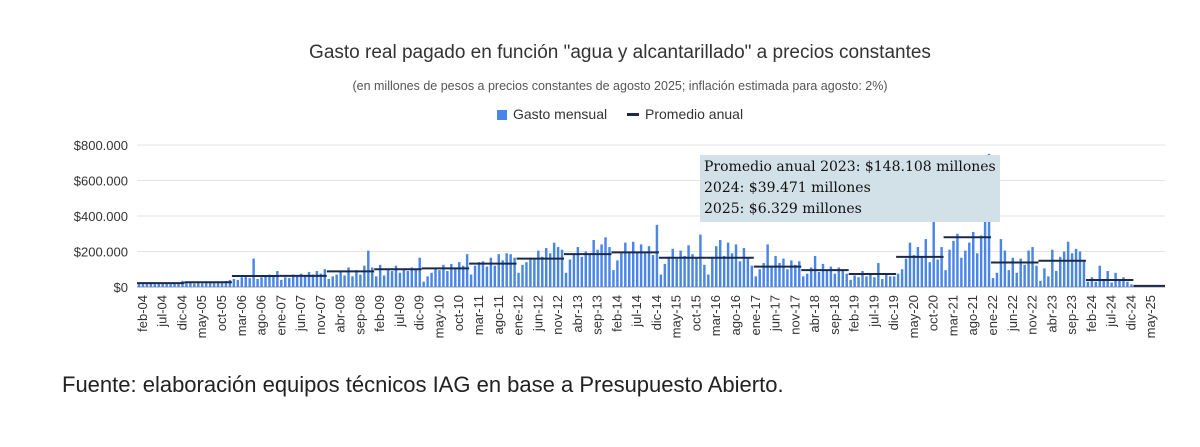 The width and height of the screenshot is (1200, 447). I want to click on x-tick-label: abr-08, so click(340, 314).